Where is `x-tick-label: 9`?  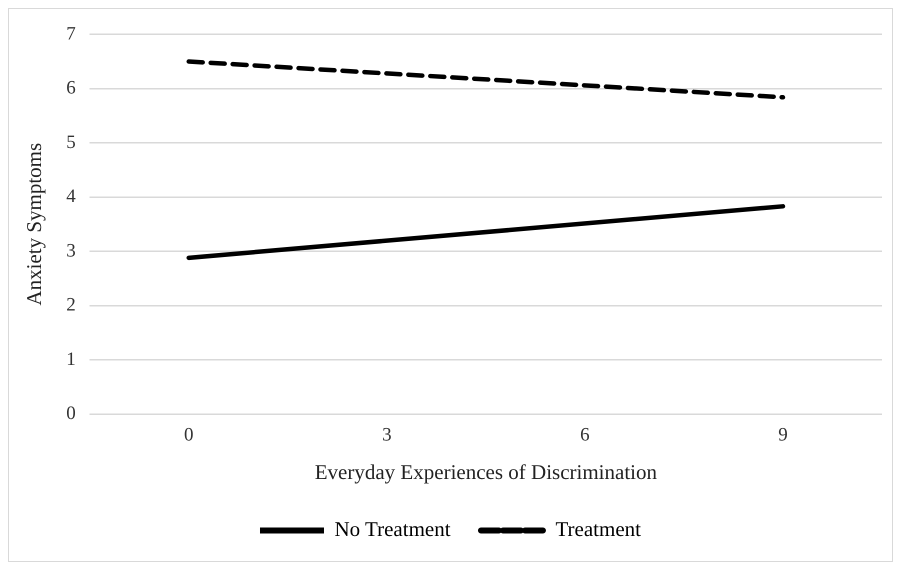
x-tick-label: 9 is located at coordinates (783, 435).